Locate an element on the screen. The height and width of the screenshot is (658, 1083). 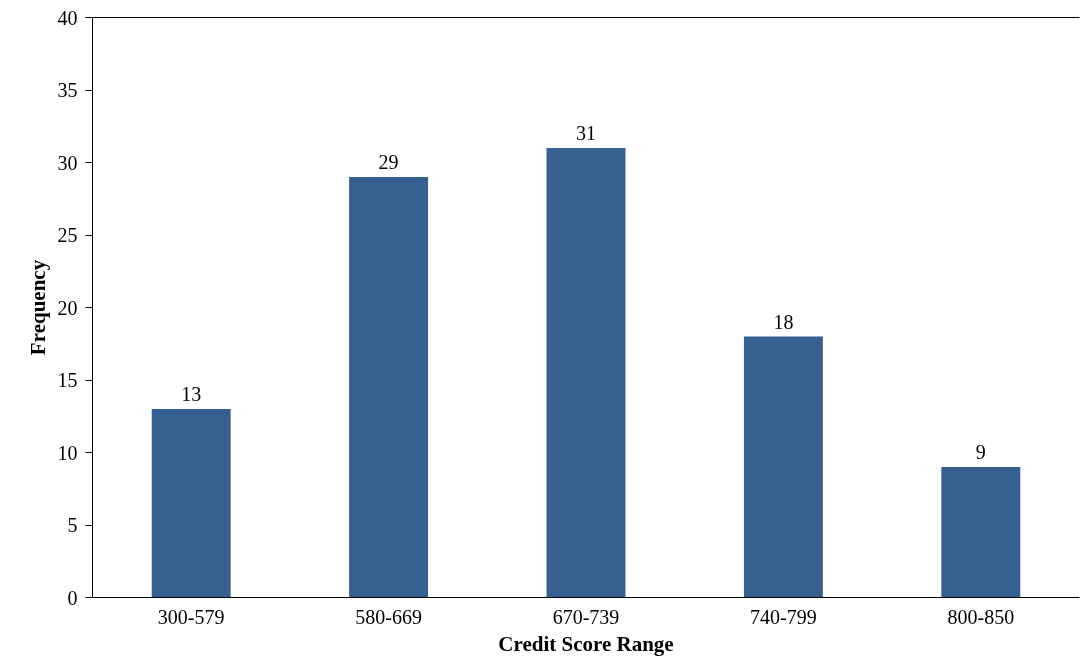
y-tick-label: 5 is located at coordinates (72, 525).